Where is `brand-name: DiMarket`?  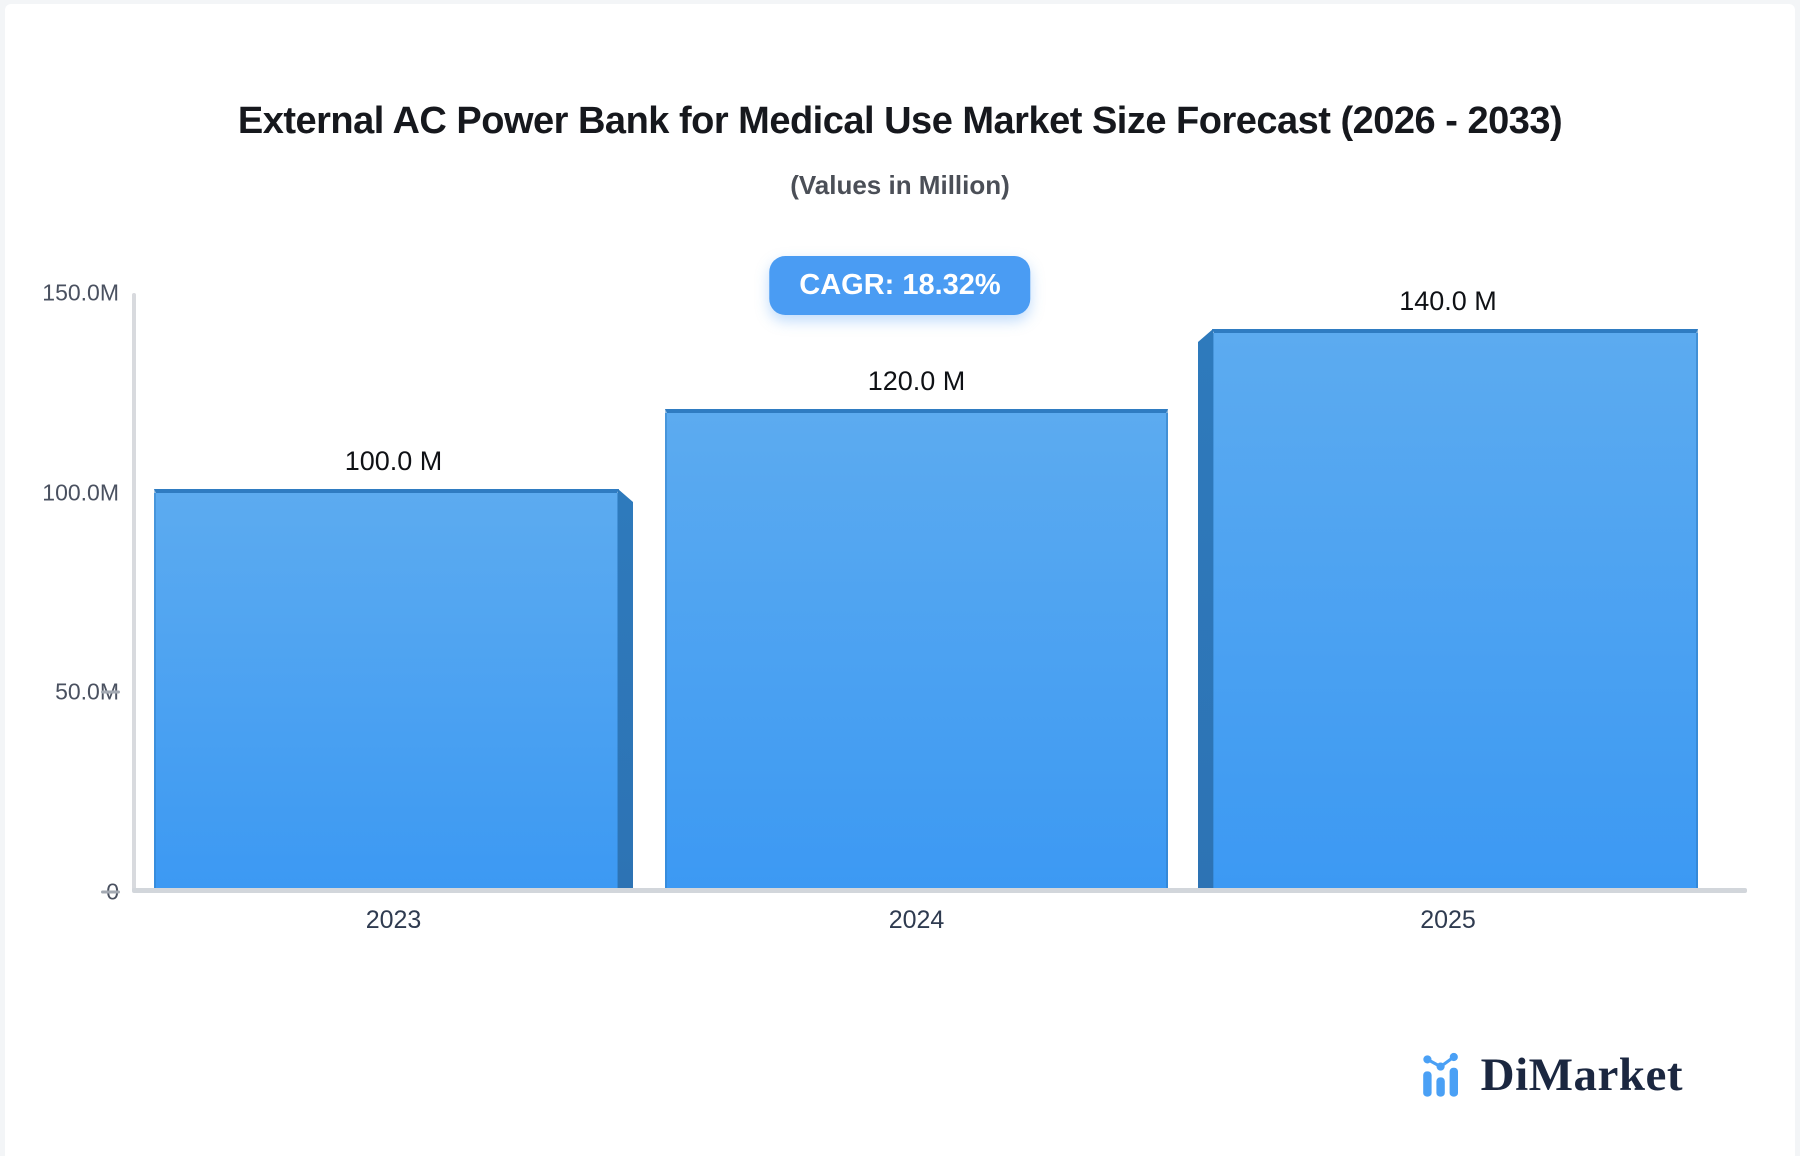
brand-name: DiMarket is located at coordinates (1581, 1075).